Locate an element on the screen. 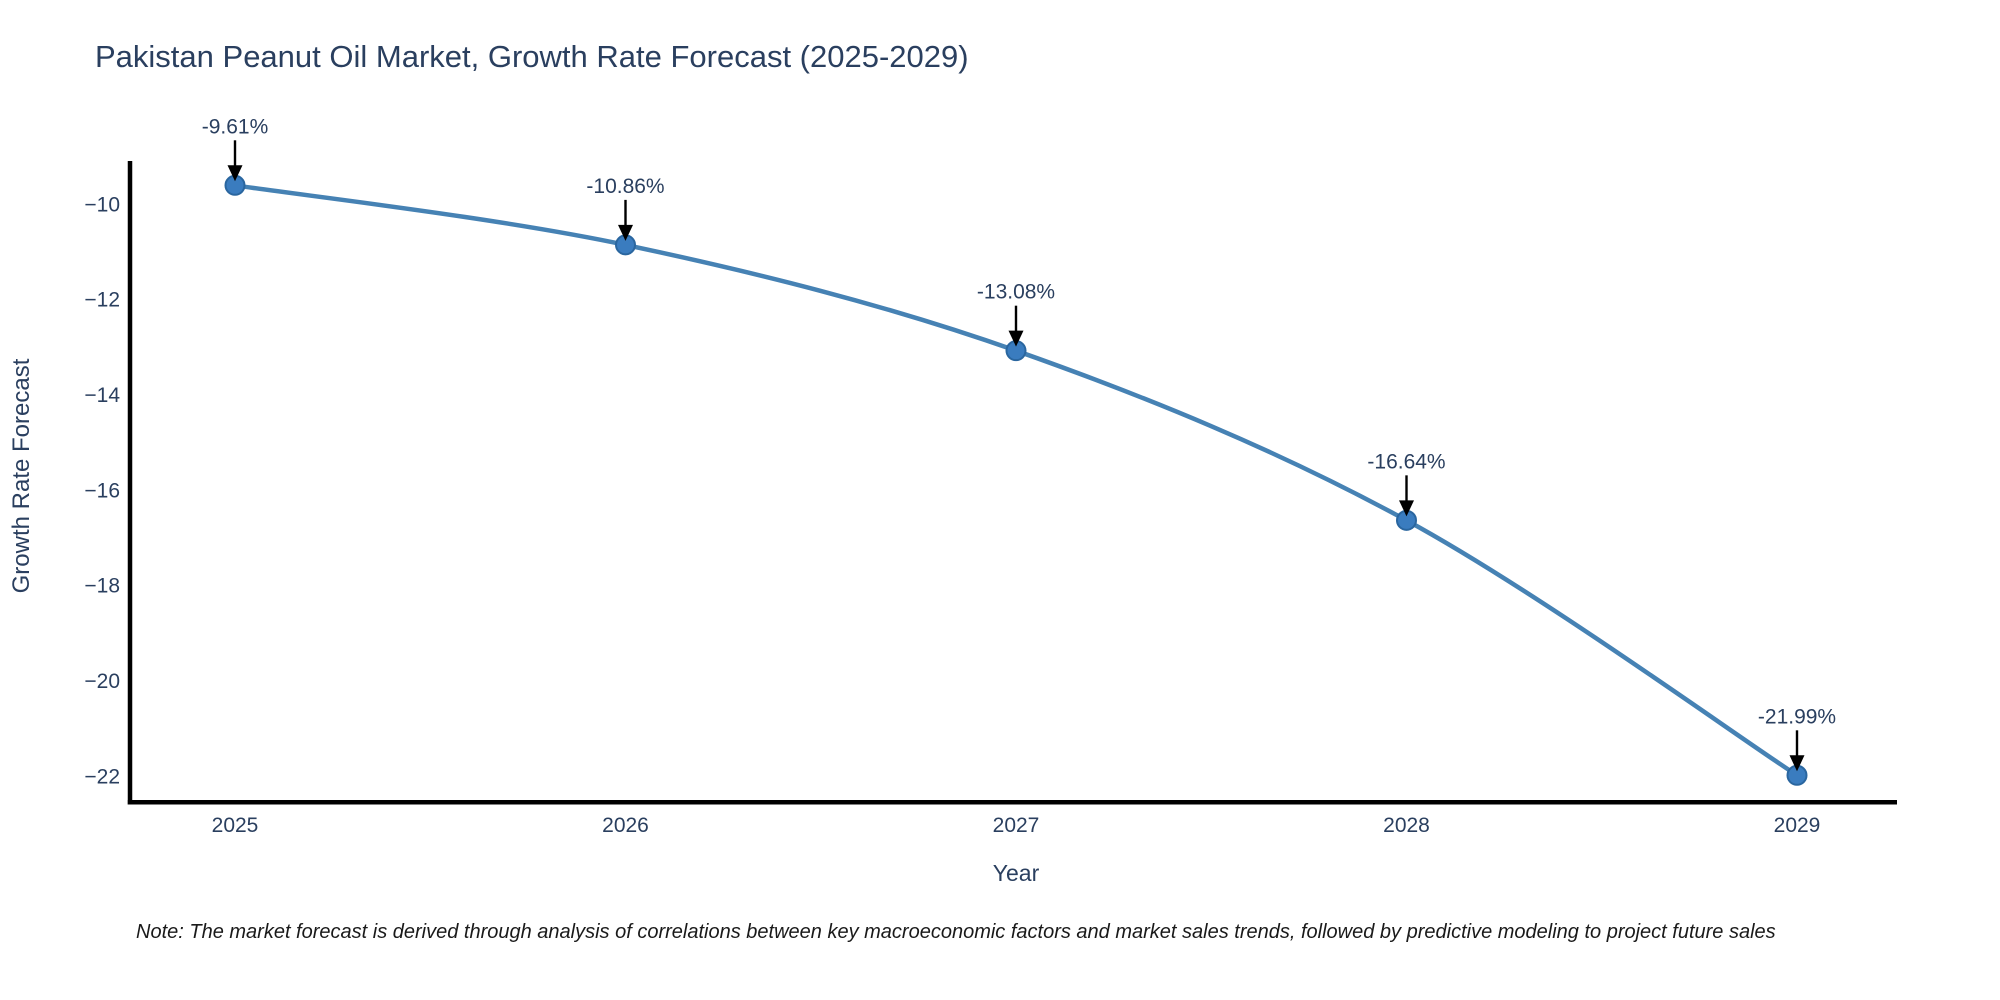  x-tick-label: 2028 is located at coordinates (1406, 825).